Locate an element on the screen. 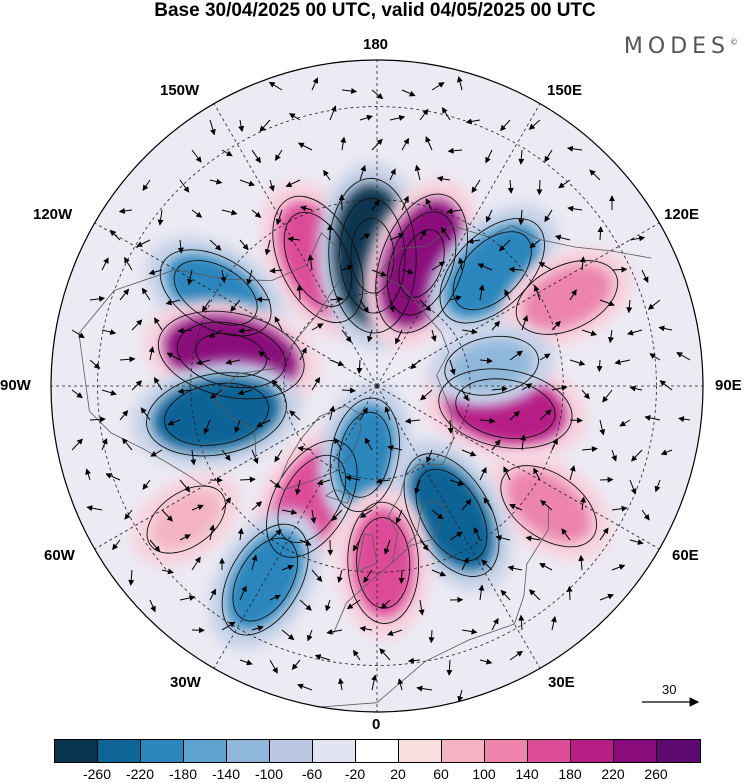 This screenshot has width=750, height=783. colorbar-tick-label: 220 is located at coordinates (613, 774).